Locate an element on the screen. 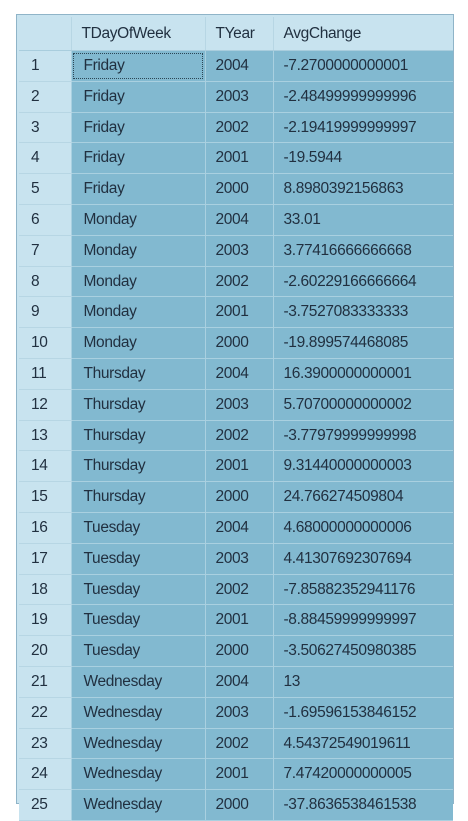 This screenshot has height=821, width=468. row-number: 9 is located at coordinates (45, 312).